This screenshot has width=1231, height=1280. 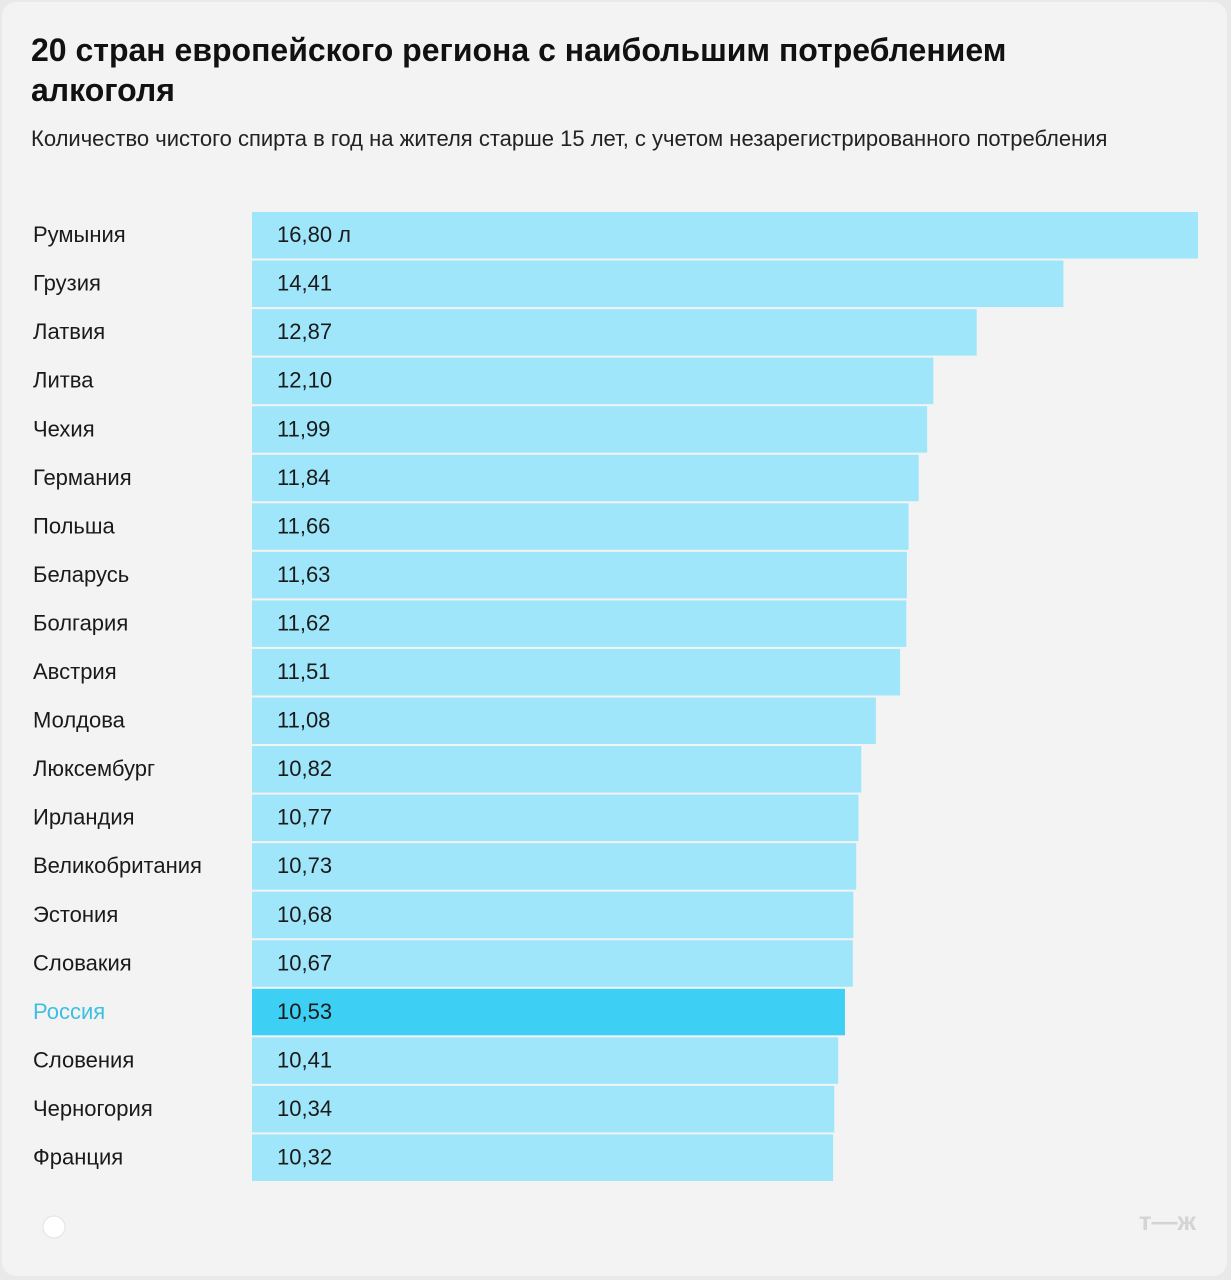 What do you see at coordinates (79, 234) in the screenshot?
I see `category-label: Румыния` at bounding box center [79, 234].